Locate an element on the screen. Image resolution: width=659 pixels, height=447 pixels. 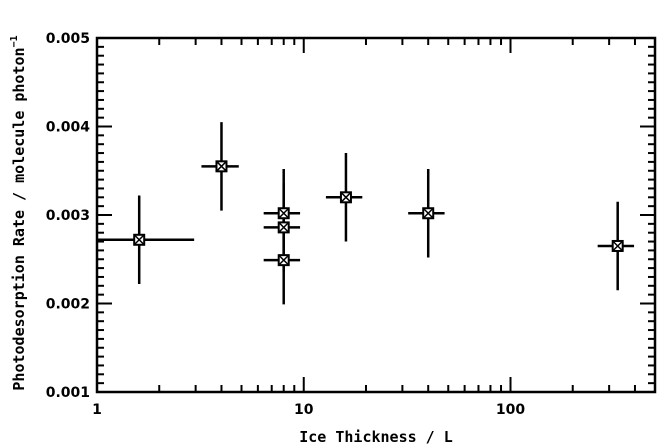
x-tick-label: 1 is located at coordinates (97, 410).